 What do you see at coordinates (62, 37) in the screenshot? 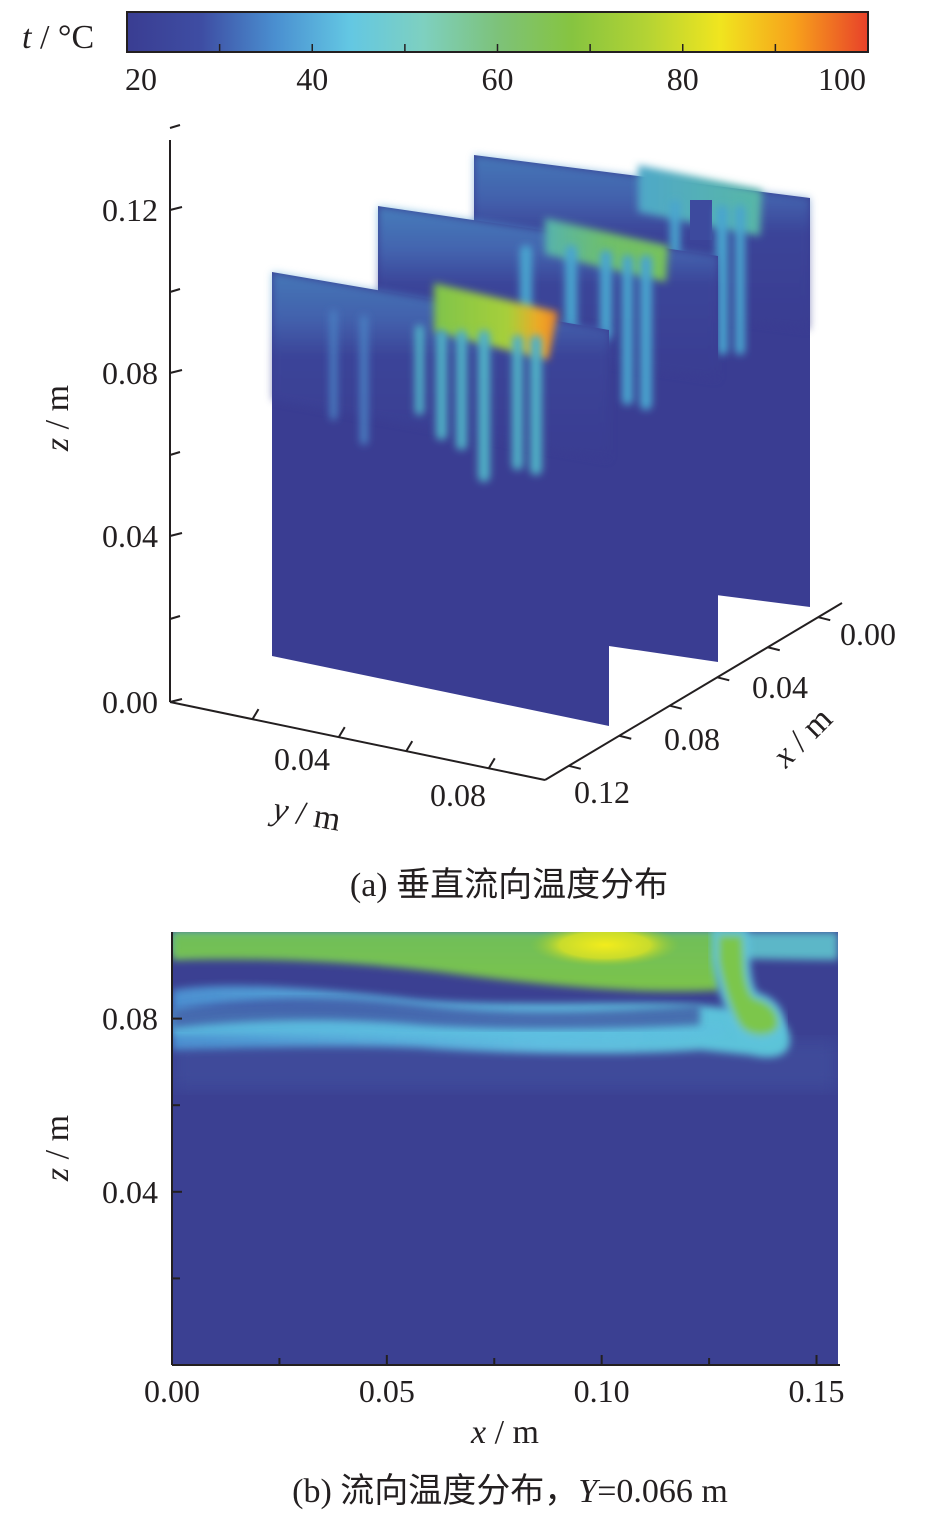
I see `colorbar-label-unit: / °C` at bounding box center [62, 37].